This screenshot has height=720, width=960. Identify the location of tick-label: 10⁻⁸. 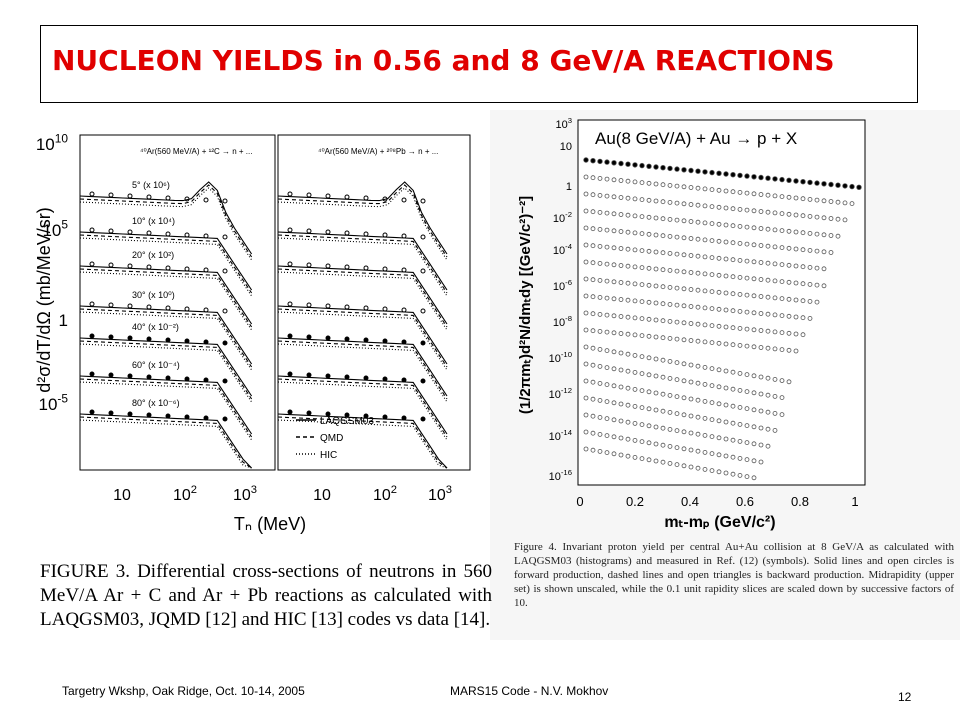
(562, 321).